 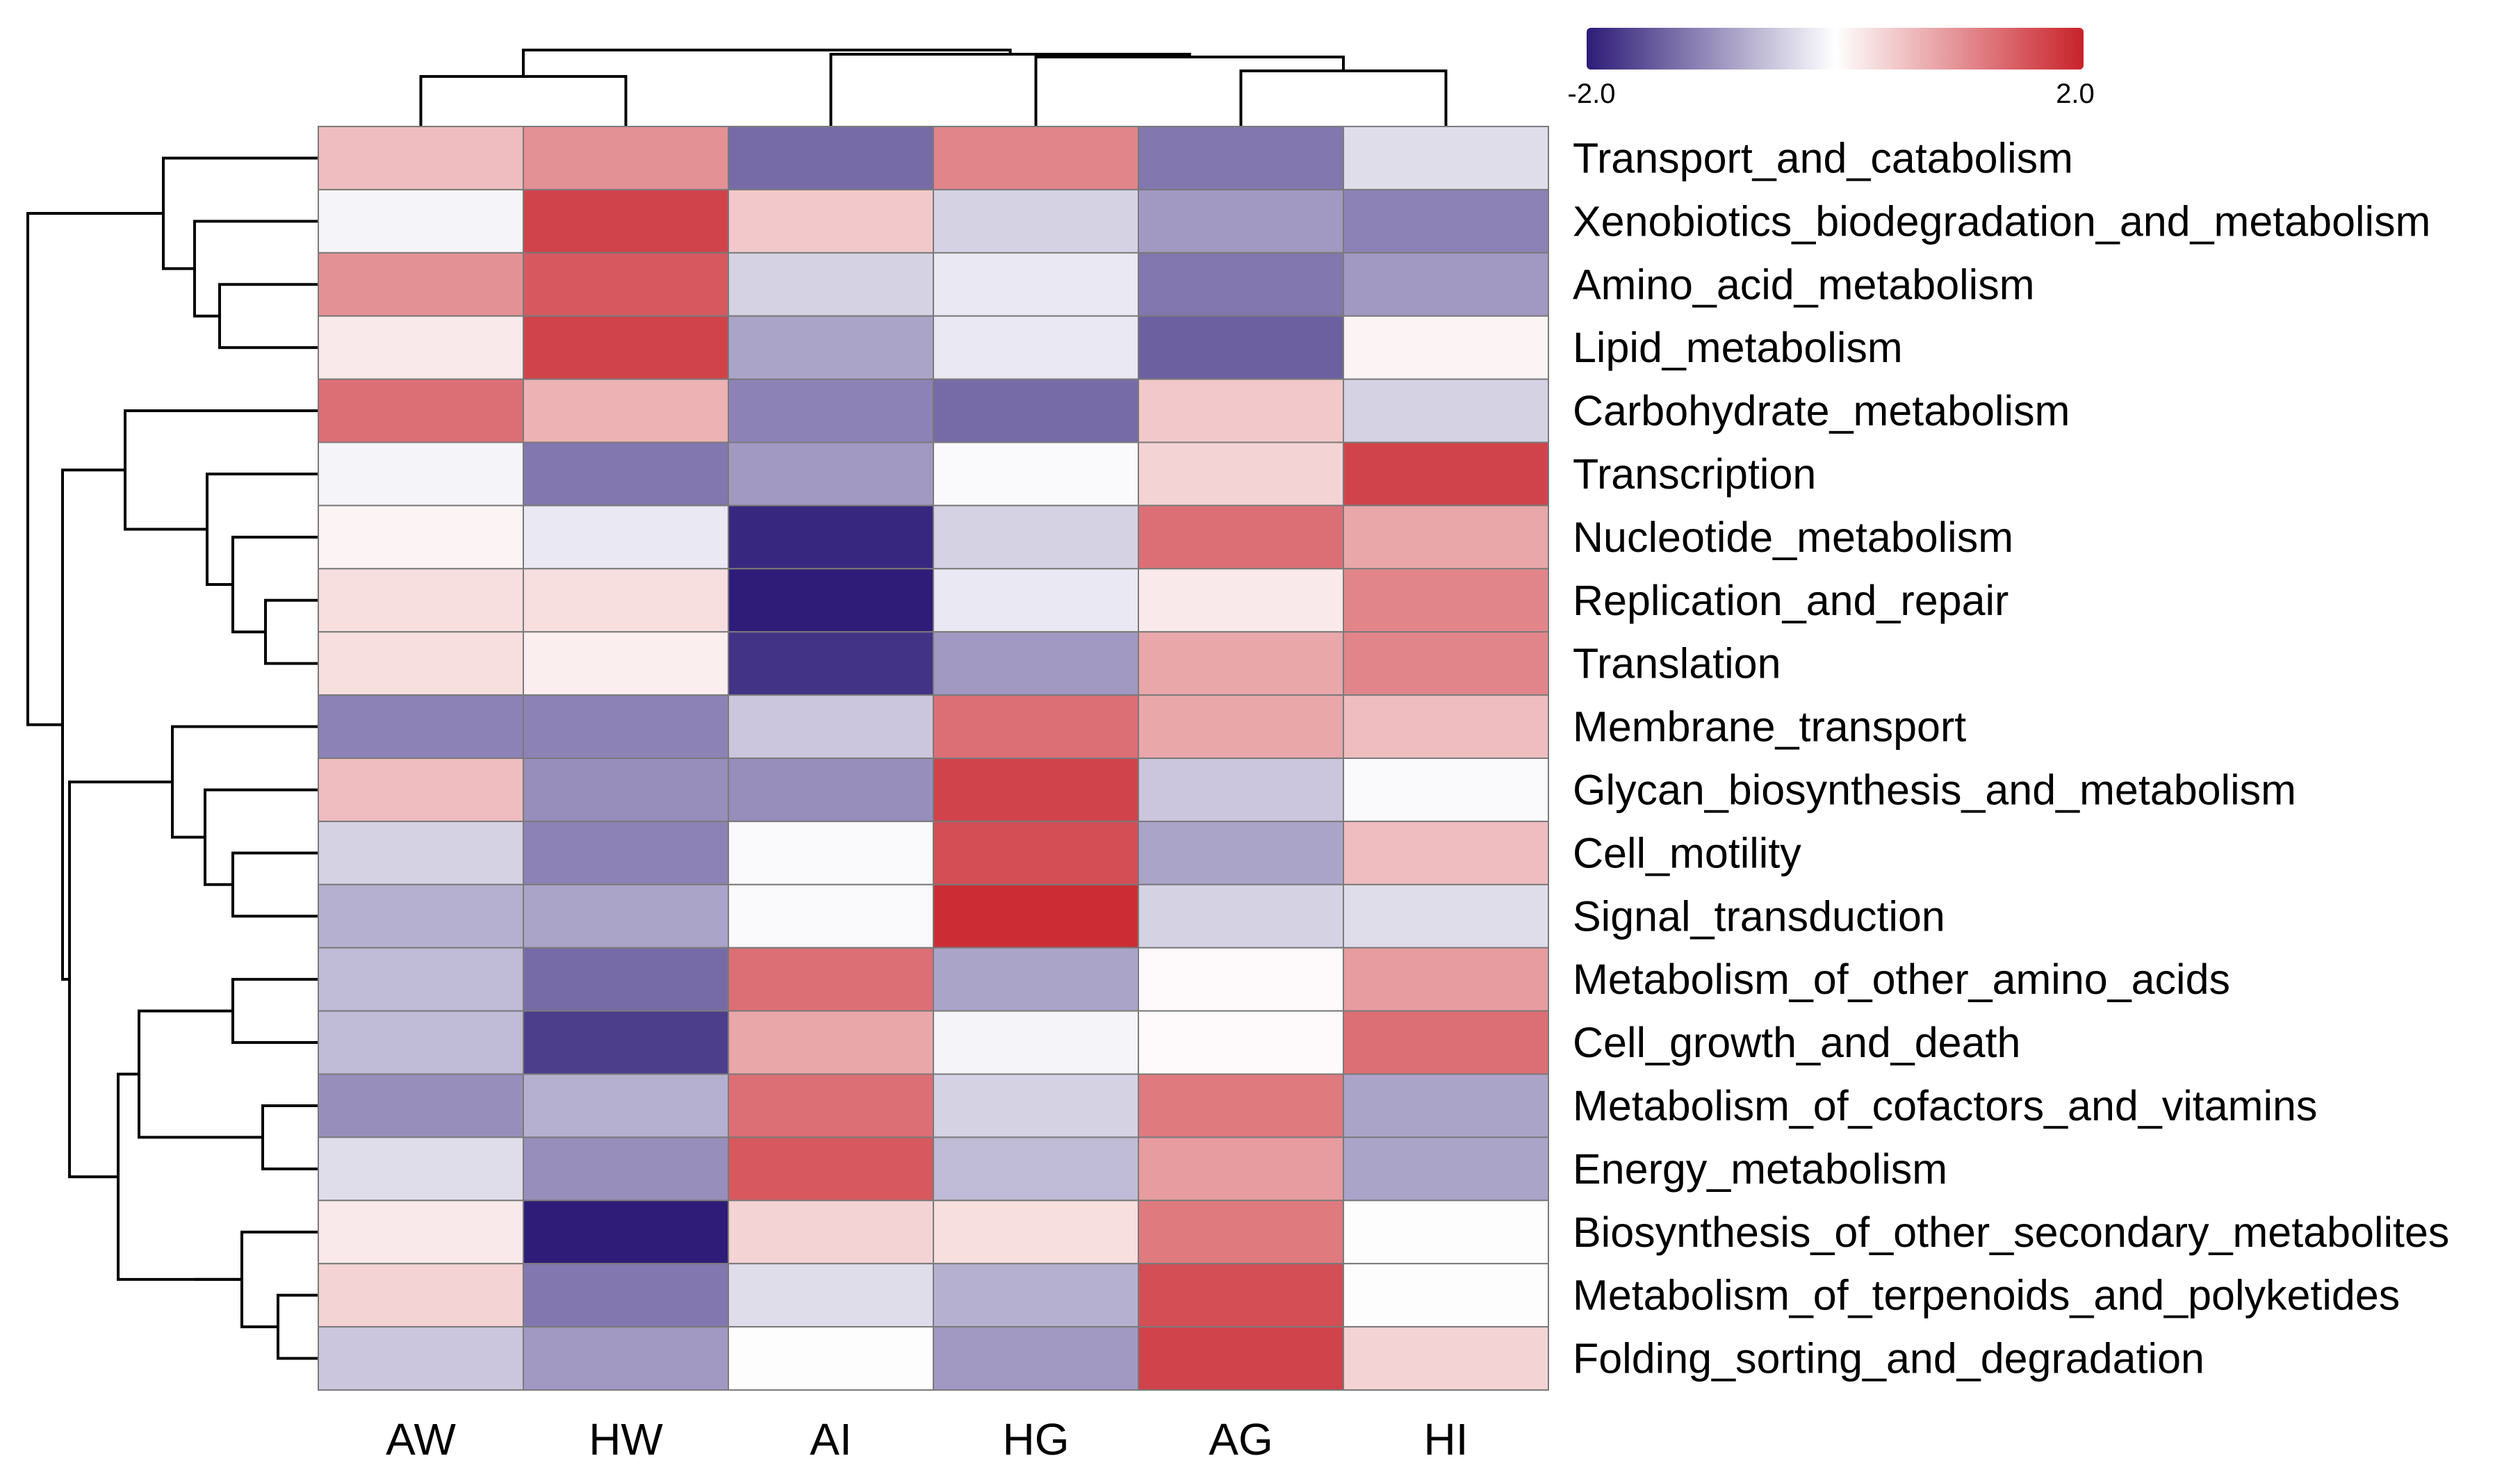 I want to click on row-label: Cell_motility, so click(x=1687, y=852).